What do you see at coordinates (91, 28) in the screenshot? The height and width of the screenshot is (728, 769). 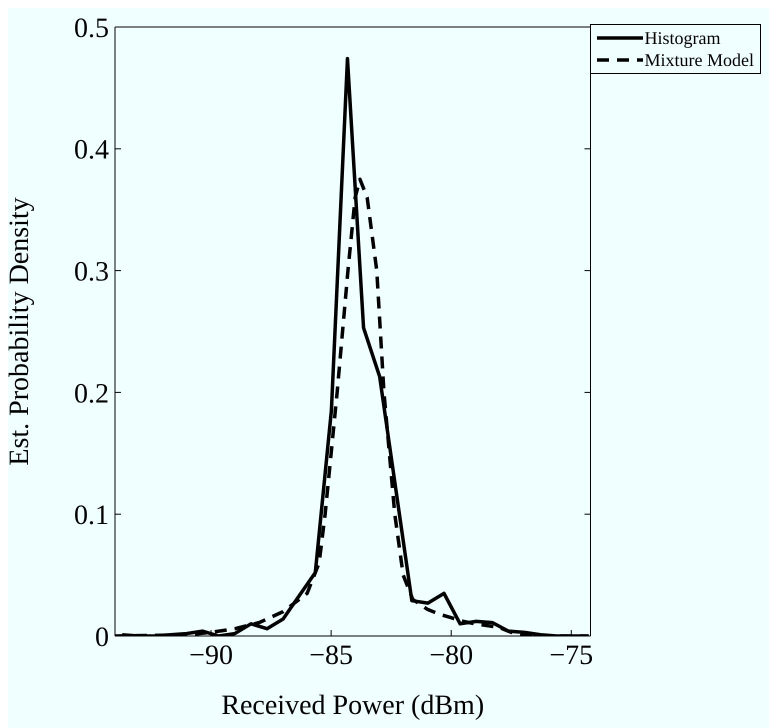 I see `y-tick-label: 0.5` at bounding box center [91, 28].